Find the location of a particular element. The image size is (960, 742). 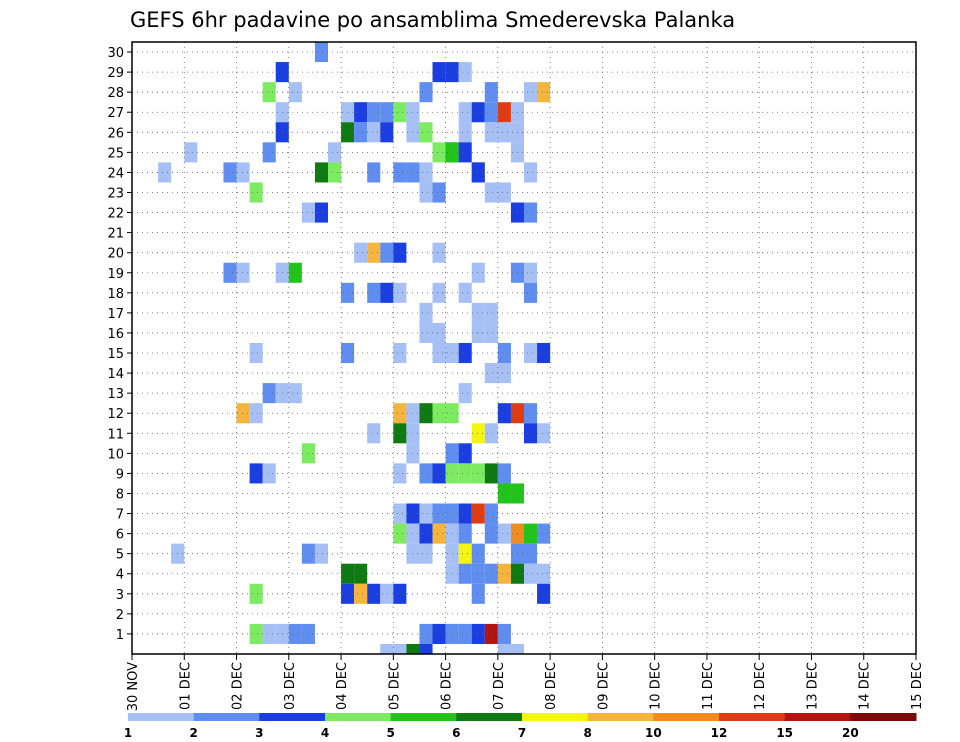

colorbar-label: 20 is located at coordinates (850, 733).